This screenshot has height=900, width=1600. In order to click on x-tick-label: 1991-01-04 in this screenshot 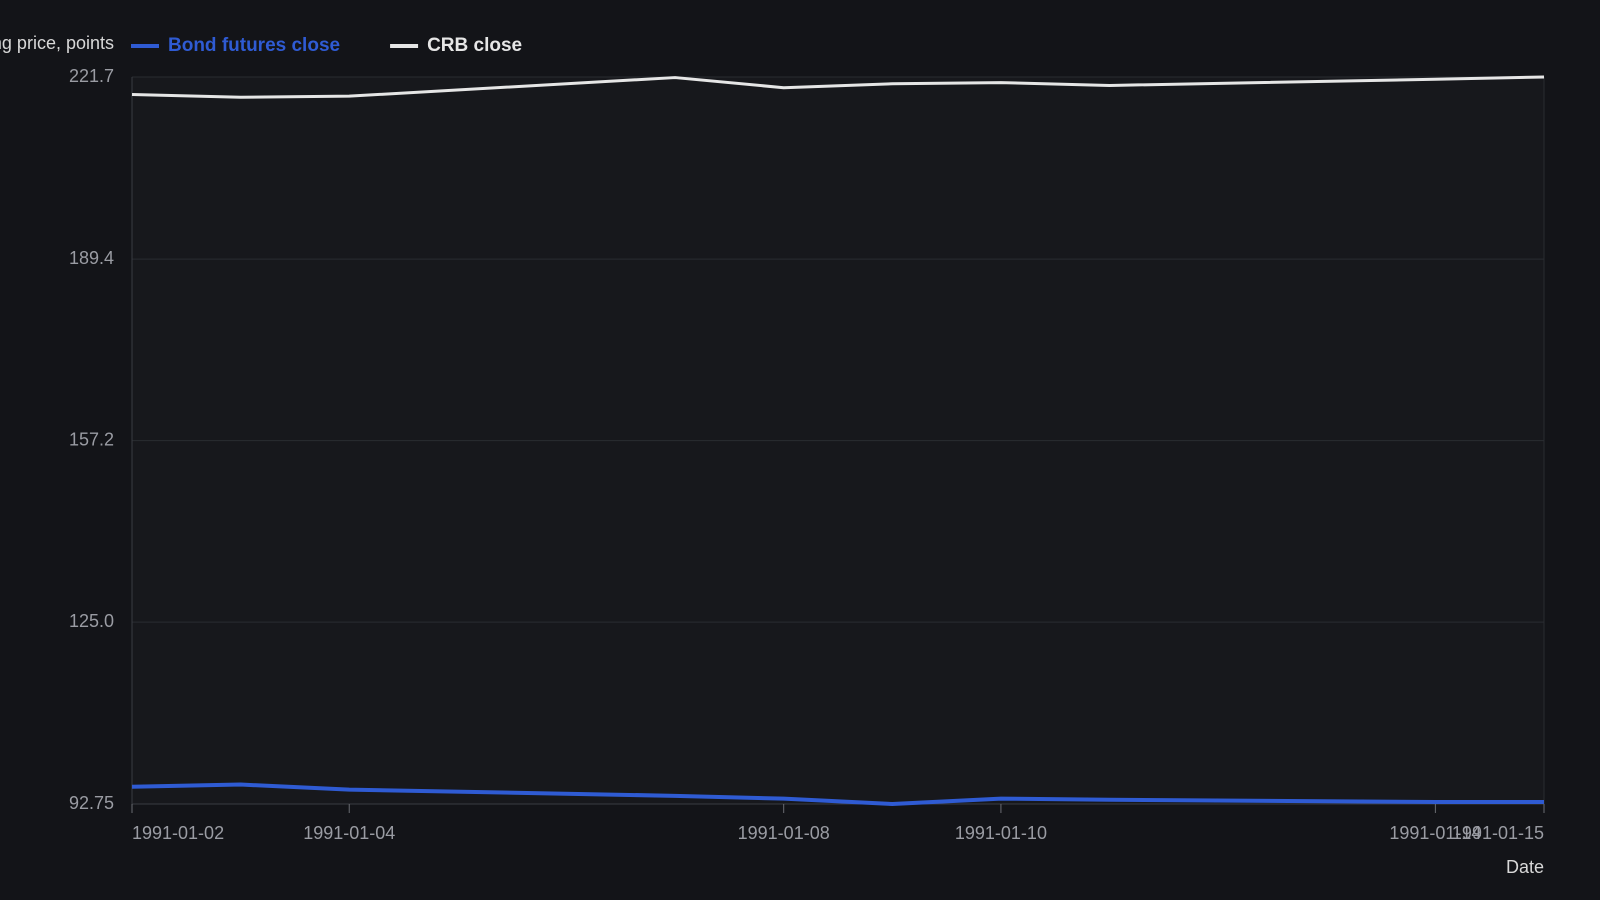, I will do `click(349, 833)`.